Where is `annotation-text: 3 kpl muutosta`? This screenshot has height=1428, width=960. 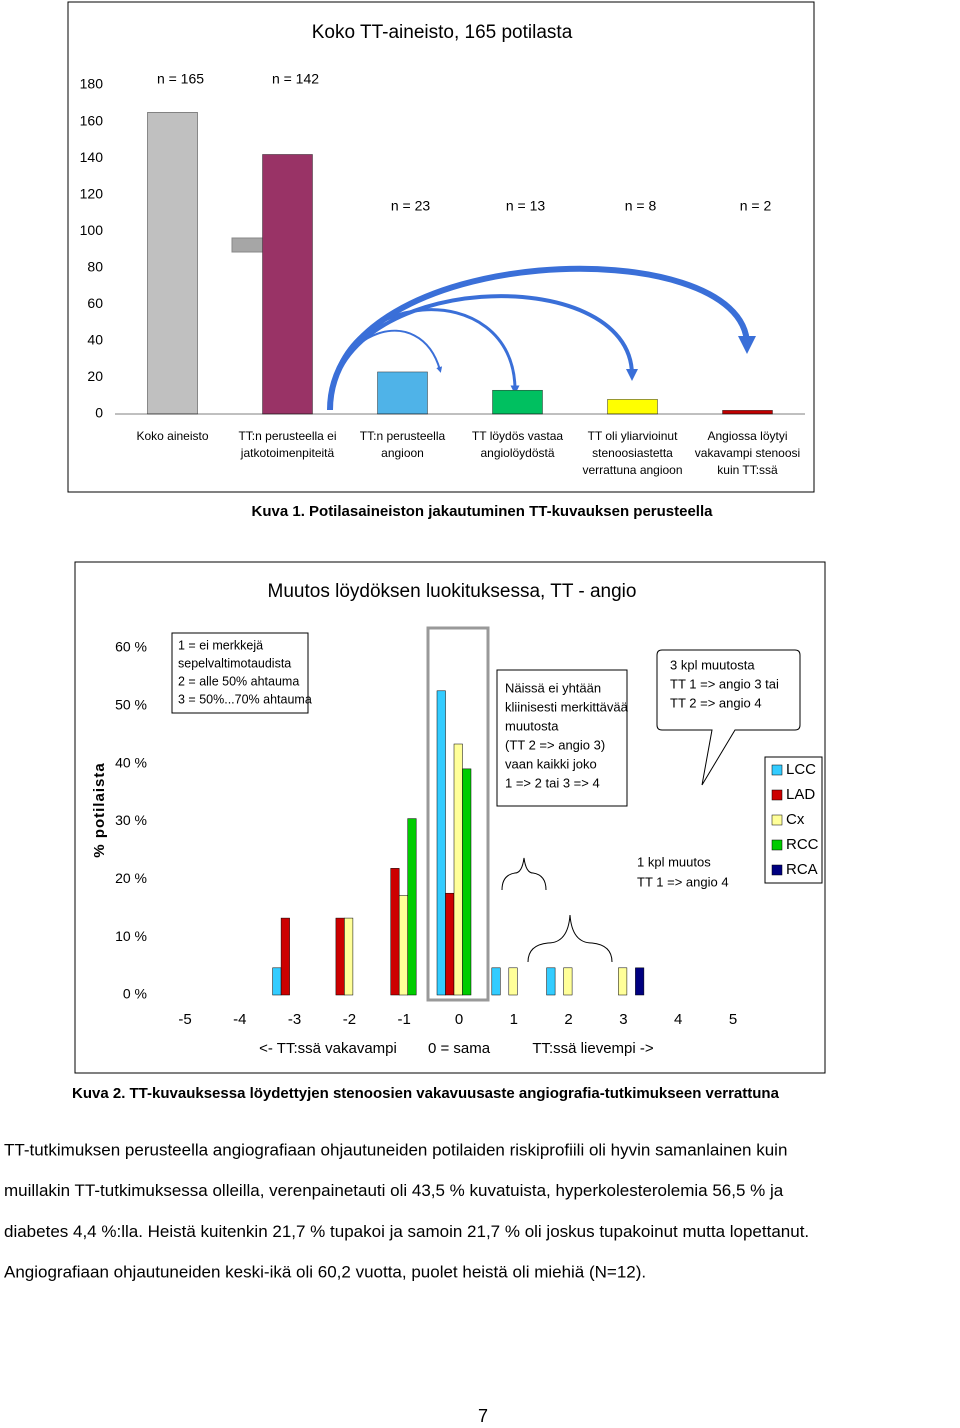 annotation-text: 3 kpl muutosta is located at coordinates (712, 664).